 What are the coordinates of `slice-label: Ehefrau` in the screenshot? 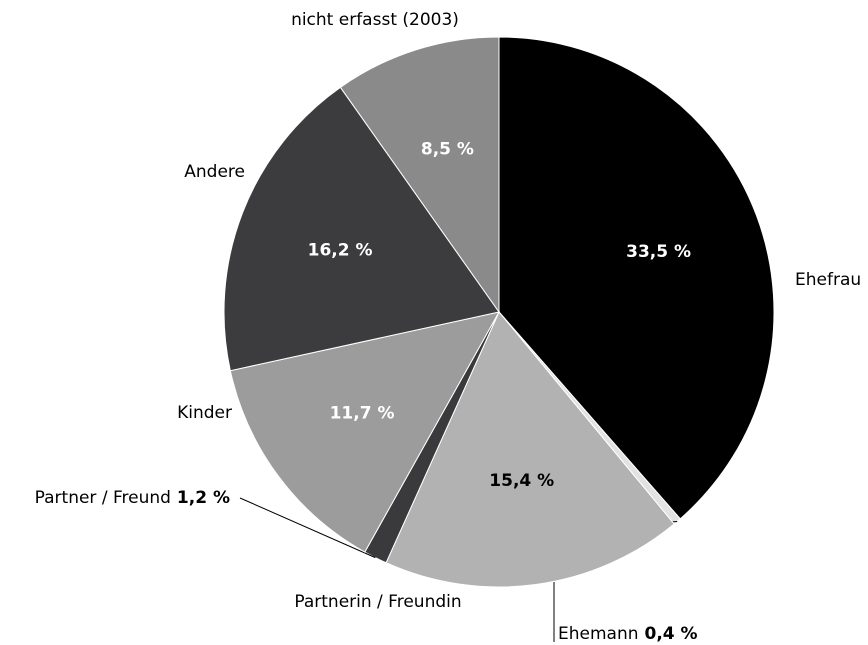 It's located at (828, 280).